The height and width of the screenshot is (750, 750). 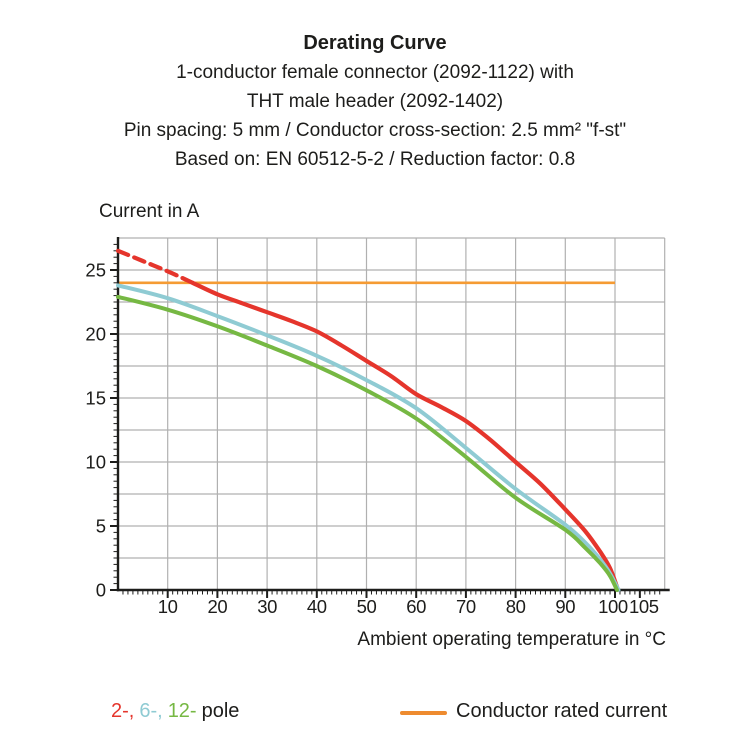 What do you see at coordinates (423, 712) in the screenshot?
I see `rated-current-swatch` at bounding box center [423, 712].